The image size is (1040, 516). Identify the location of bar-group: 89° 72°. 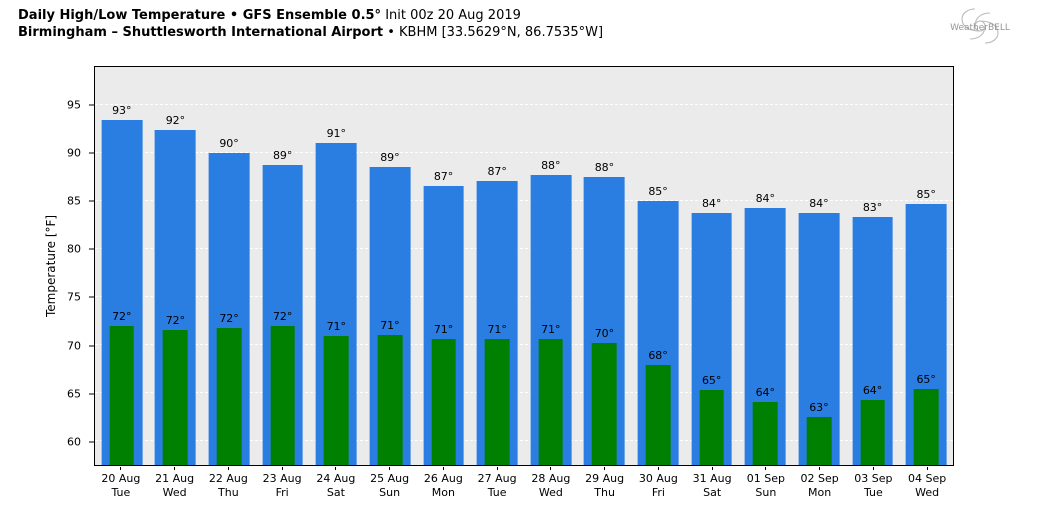
(283, 266).